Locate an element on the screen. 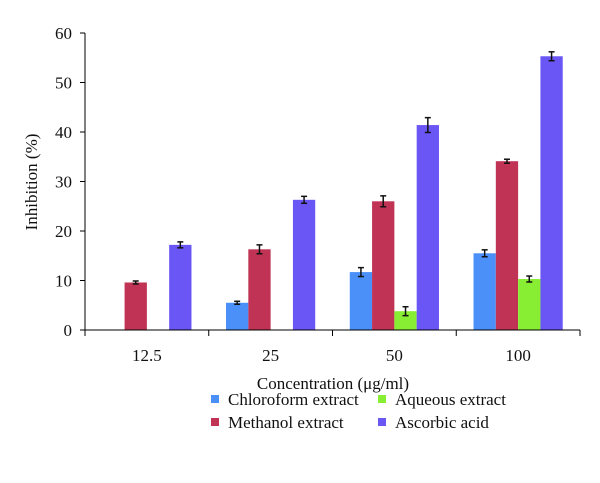 Image resolution: width=600 pixels, height=483 pixels. legend-label: Ascorbic acid is located at coordinates (442, 422).